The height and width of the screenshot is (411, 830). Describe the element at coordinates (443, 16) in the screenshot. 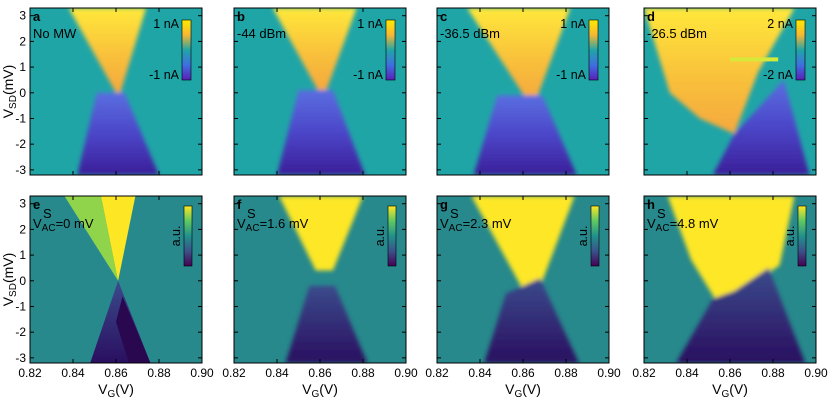

I see `panel-letter: c` at that location.